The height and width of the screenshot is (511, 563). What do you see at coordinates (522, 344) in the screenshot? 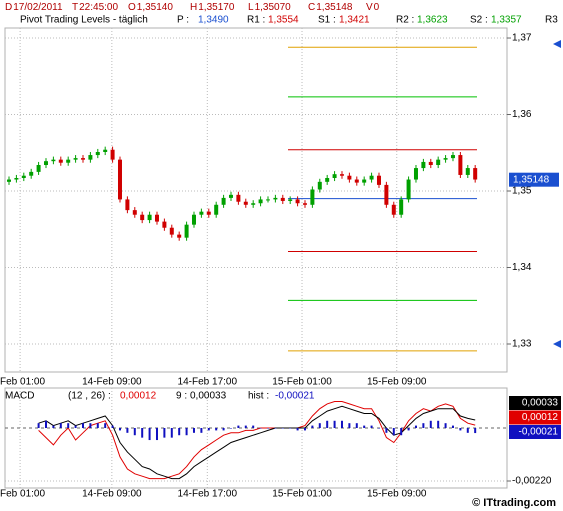
I see `y-tick-label: 1,33` at bounding box center [522, 344].